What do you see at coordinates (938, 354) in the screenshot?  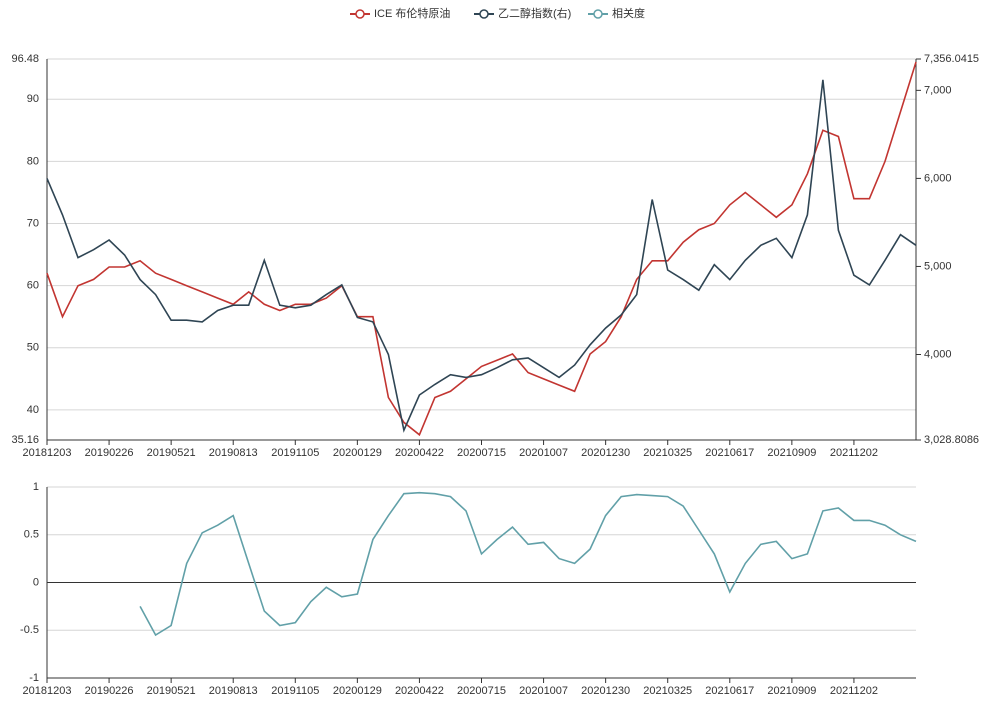 I see `y2-tick-label: 4,000` at bounding box center [938, 354].